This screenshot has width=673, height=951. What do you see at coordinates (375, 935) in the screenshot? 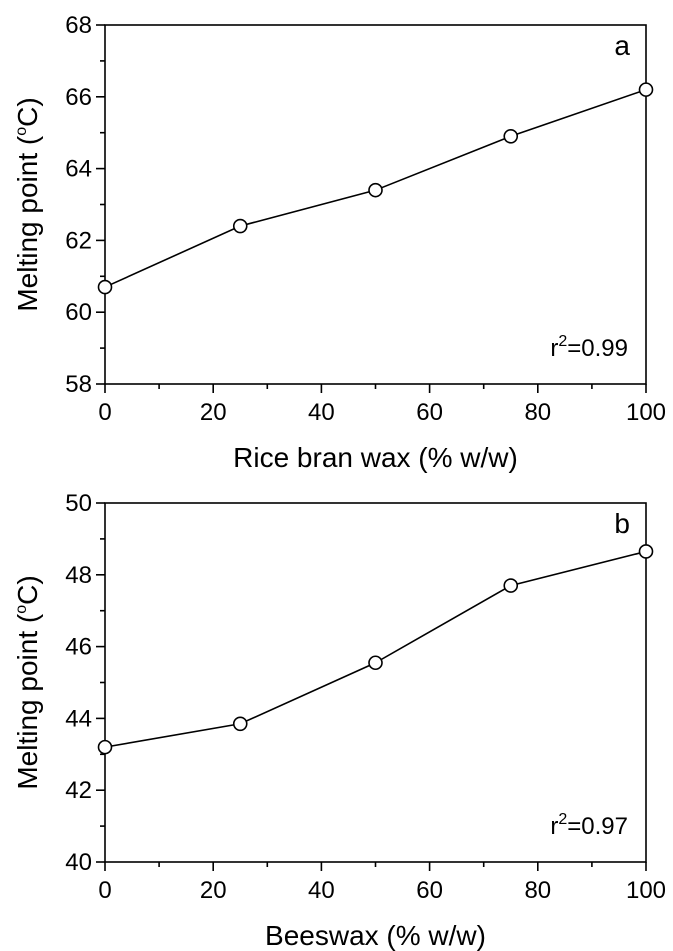
I see `x-axis-title: Beeswax (% w/w)` at bounding box center [375, 935].